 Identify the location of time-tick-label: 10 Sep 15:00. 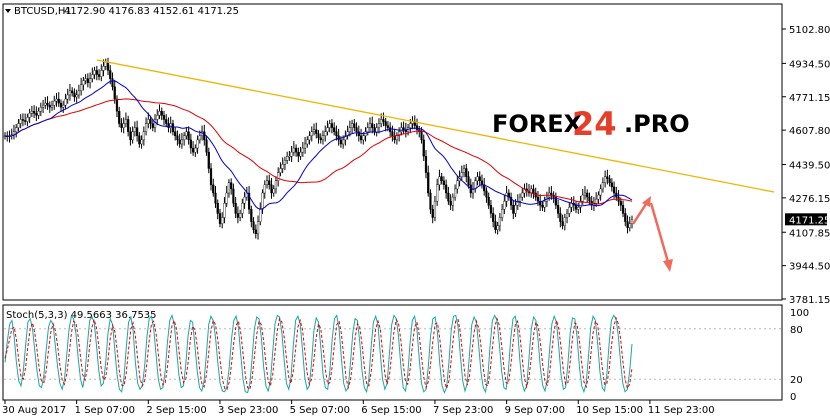
(609, 410).